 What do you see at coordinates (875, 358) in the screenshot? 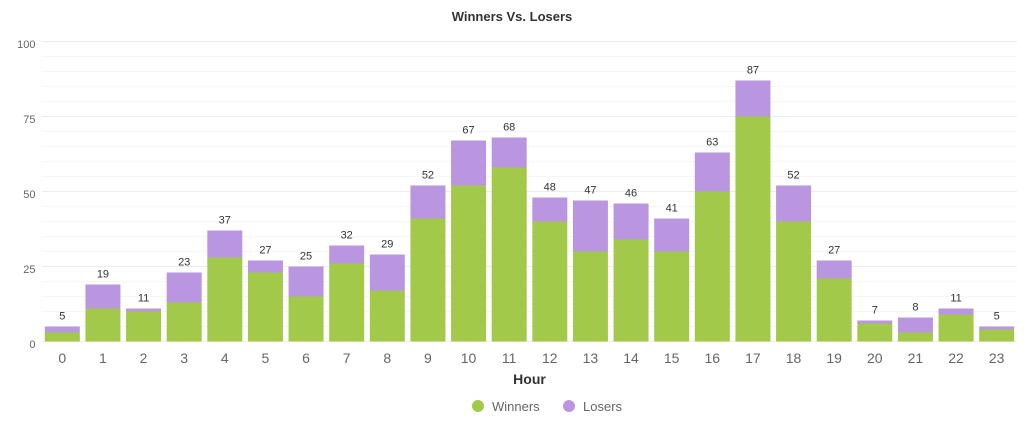
I see `svg-text: 20` at bounding box center [875, 358].